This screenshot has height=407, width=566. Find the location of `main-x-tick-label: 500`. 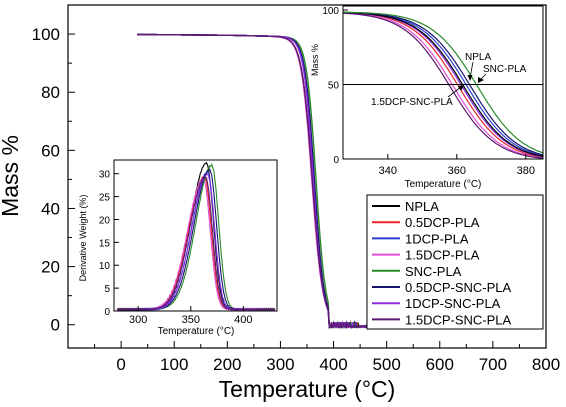

main-x-tick-label: 500 is located at coordinates (386, 364).